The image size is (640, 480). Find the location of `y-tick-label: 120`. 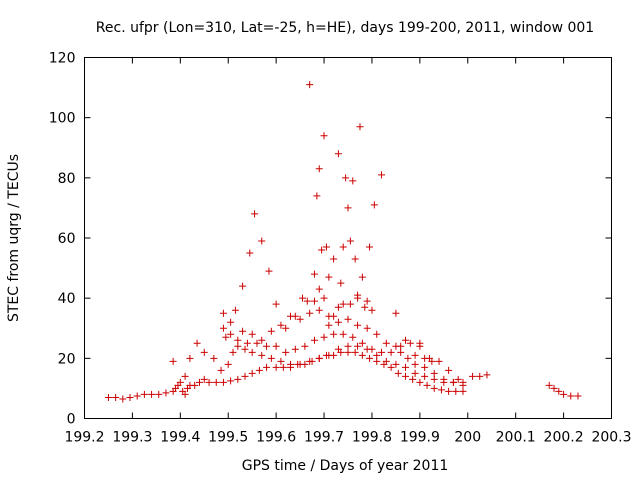

y-tick-label: 120 is located at coordinates (62, 59).